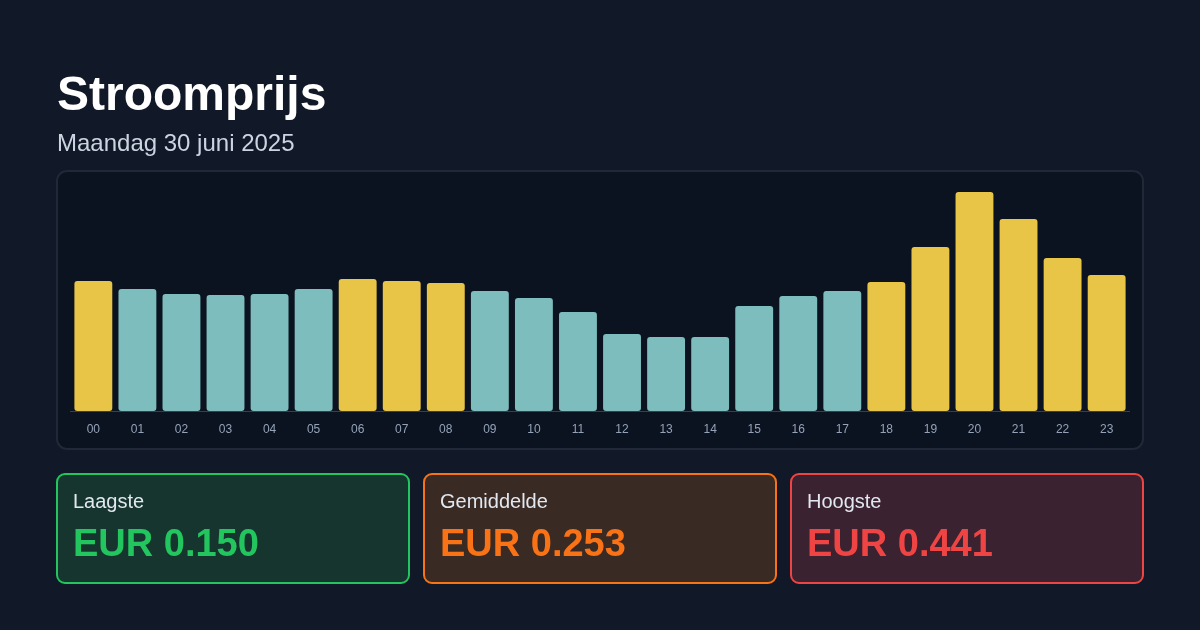 The width and height of the screenshot is (1200, 630). I want to click on x-tick-label: 06, so click(358, 429).